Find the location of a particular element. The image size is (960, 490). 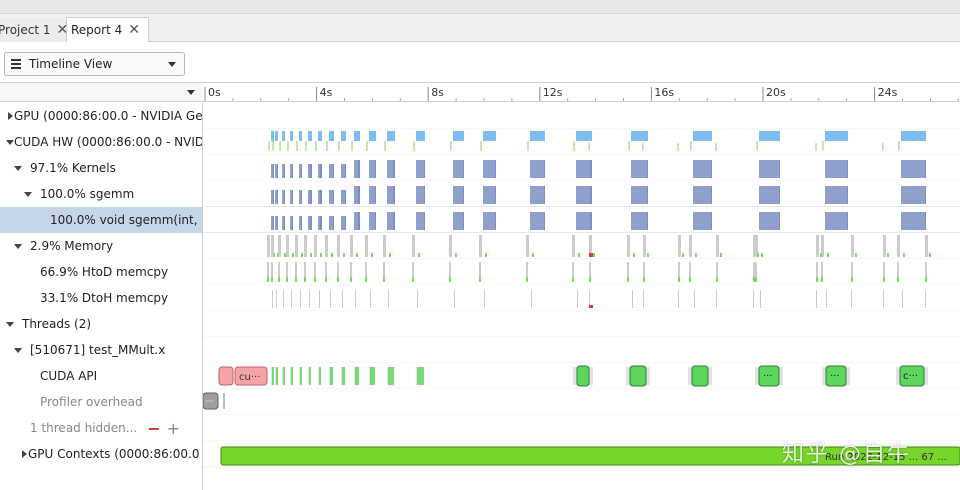

tree-row: GPU (0000:86:00.0 - NVIDIA GeFo is located at coordinates (101, 116).